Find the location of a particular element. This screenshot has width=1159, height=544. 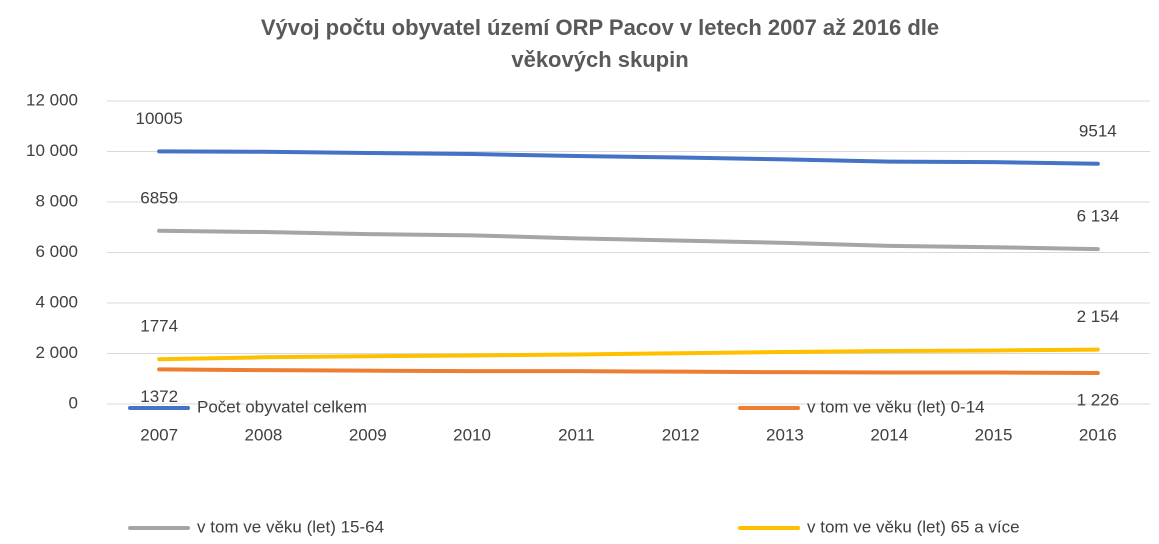

data-label: 10005 is located at coordinates (159, 118).